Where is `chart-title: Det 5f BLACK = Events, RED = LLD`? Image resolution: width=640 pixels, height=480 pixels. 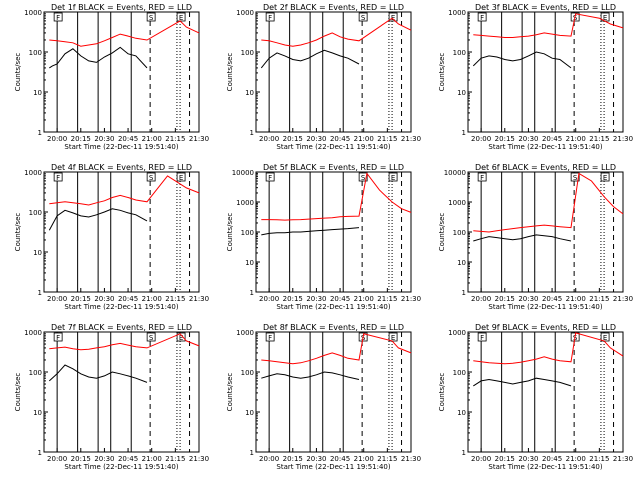
chart-title: Det 5f BLACK = Events, RED = LLD is located at coordinates (333, 167).